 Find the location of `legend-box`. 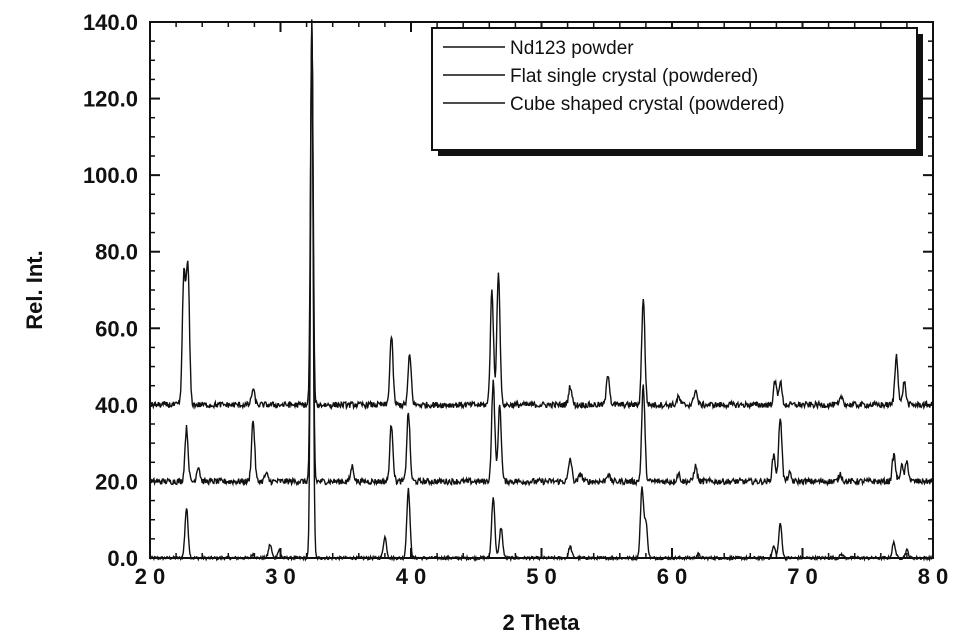

legend-box is located at coordinates (674, 89).